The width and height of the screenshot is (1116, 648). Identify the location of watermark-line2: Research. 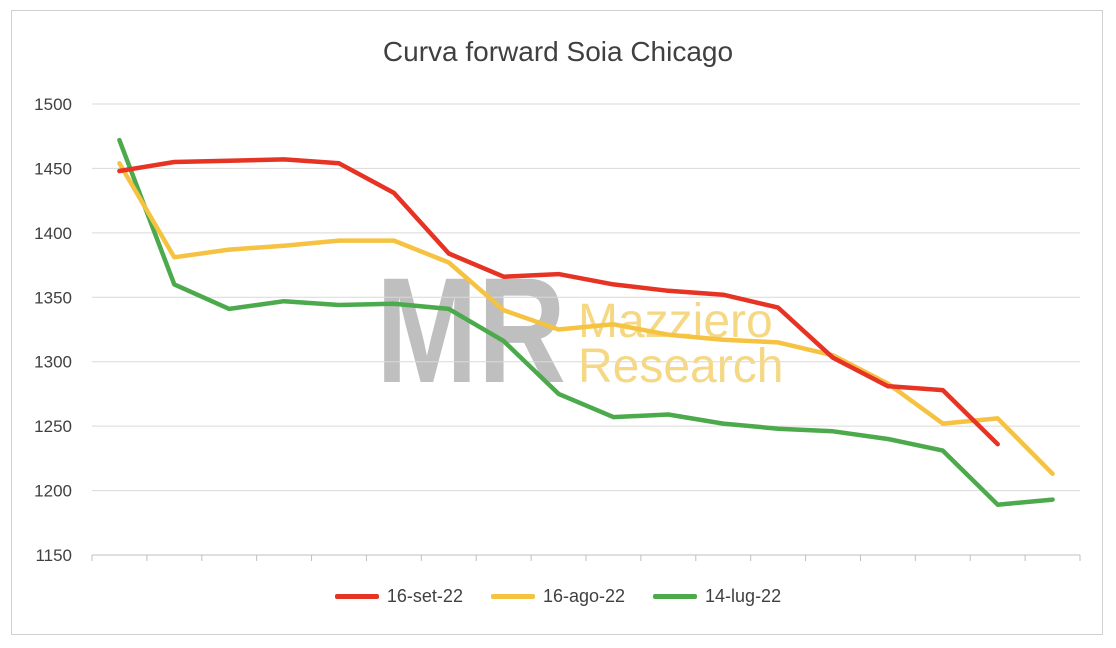
(680, 366).